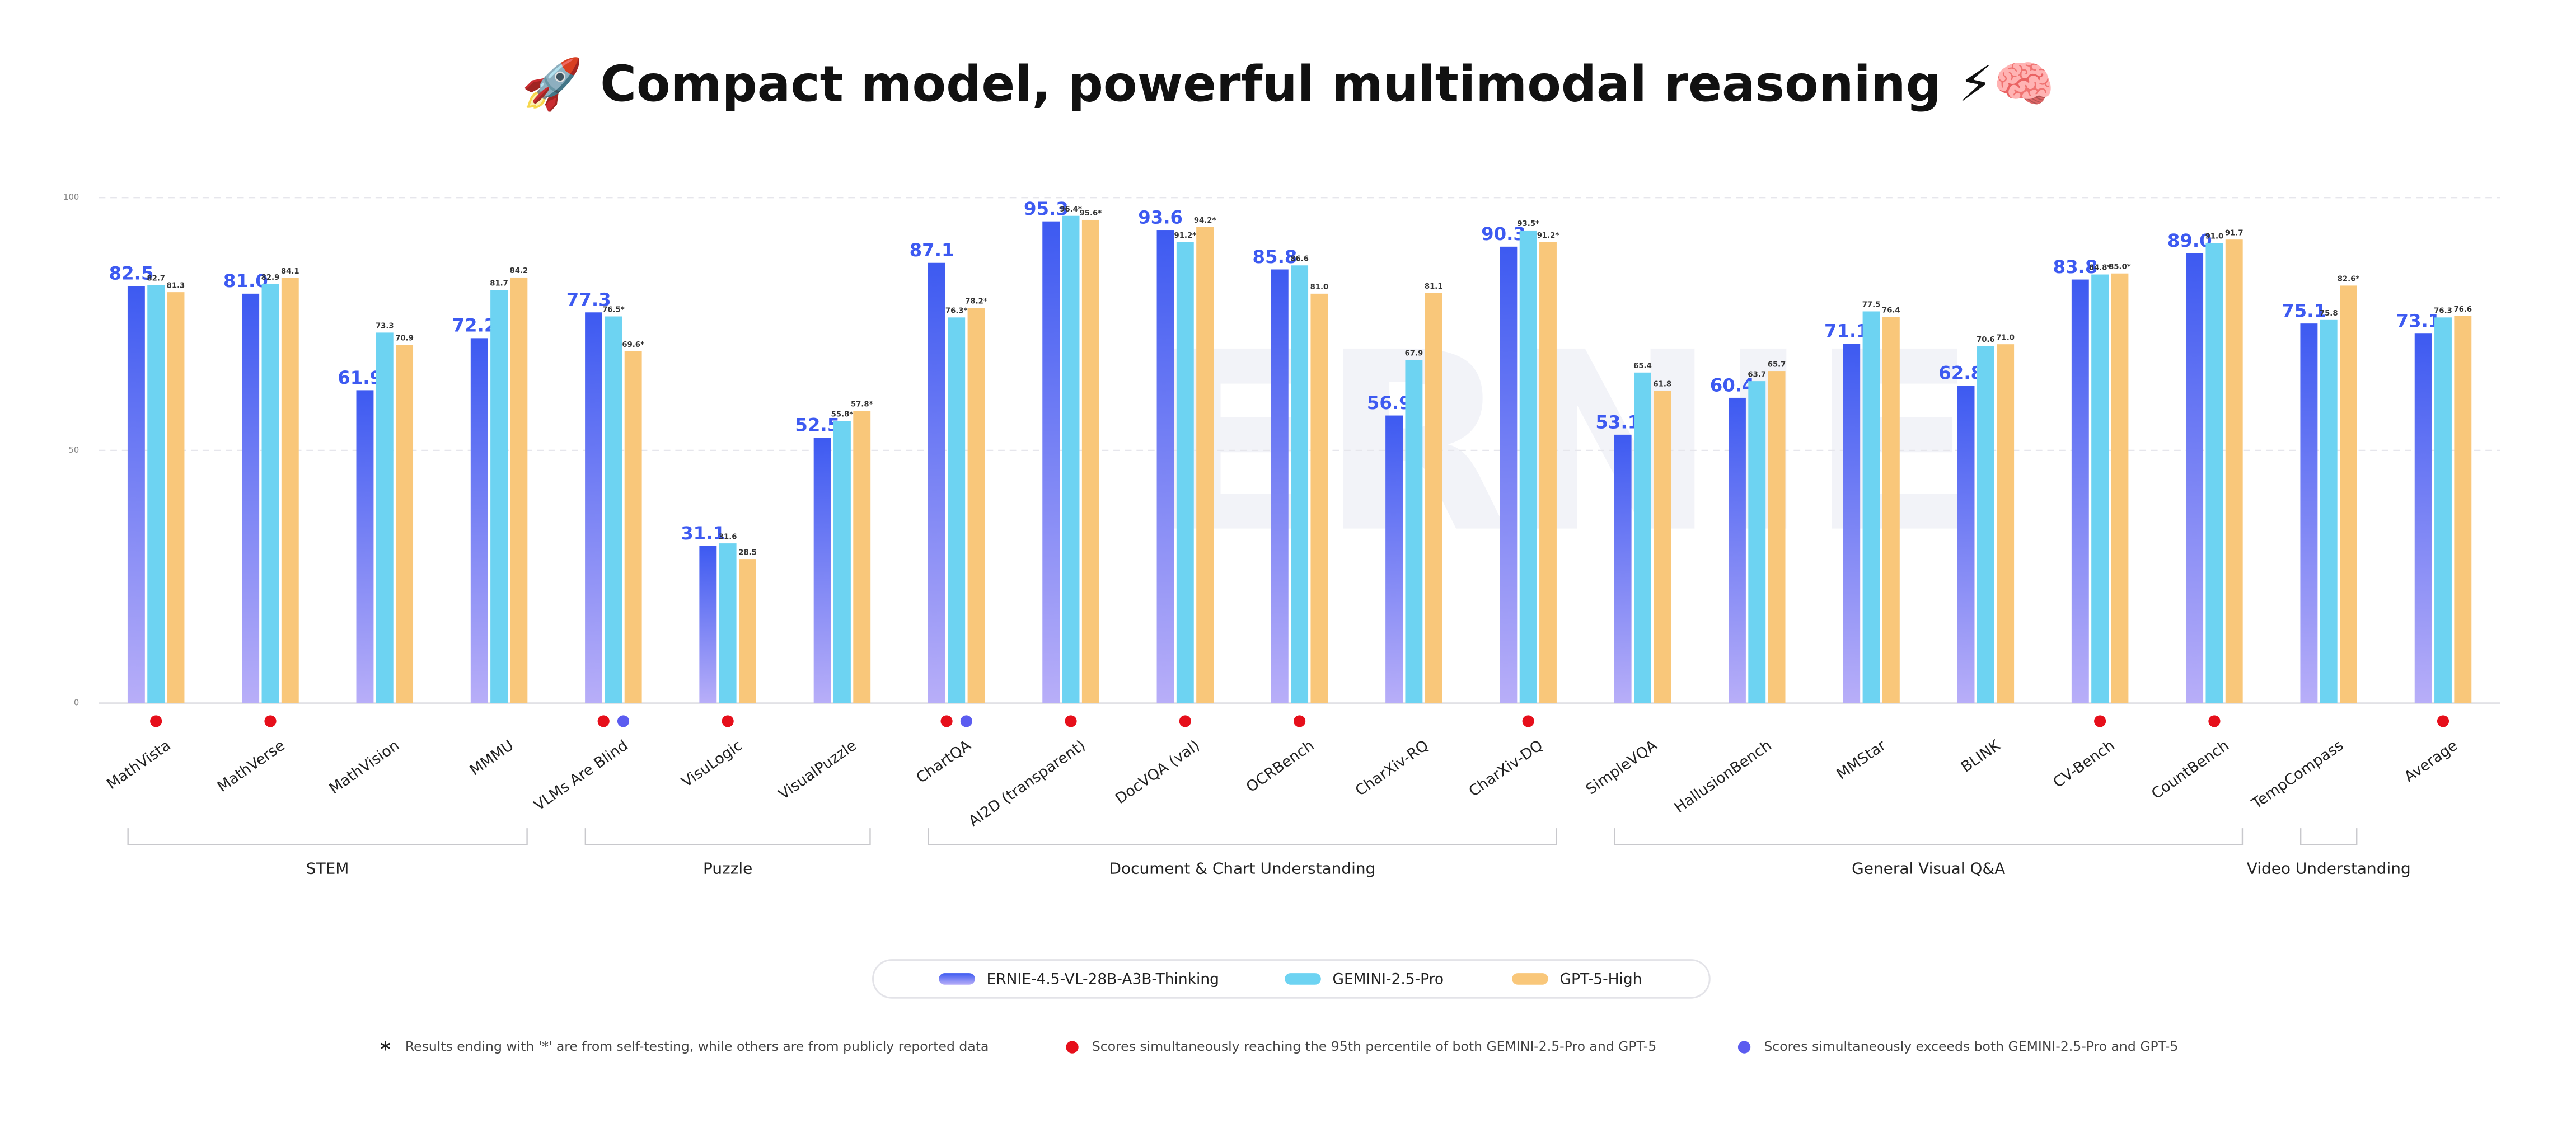 This screenshot has height=1123, width=2576. Describe the element at coordinates (290, 271) in the screenshot. I see `value-label: 84.1` at that location.